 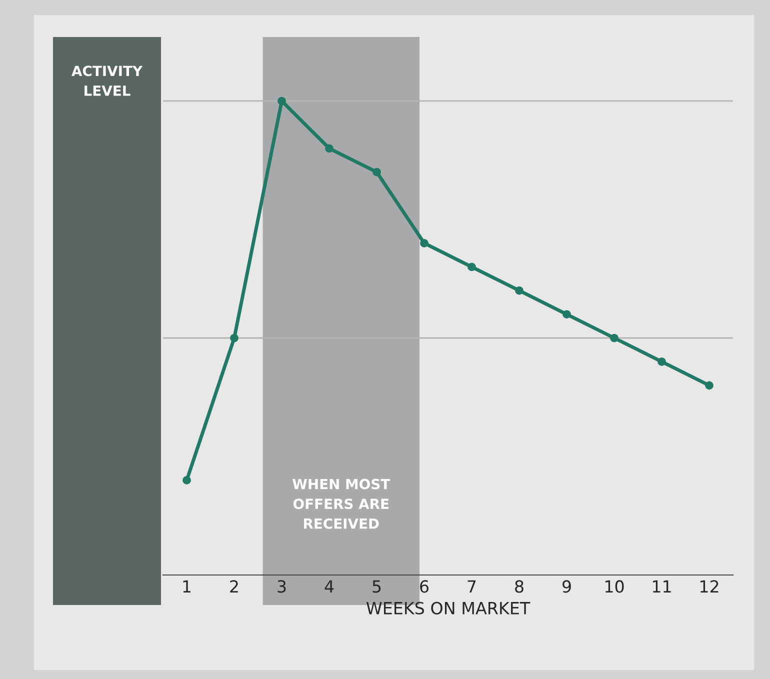 I want to click on x-tick-label: 7, so click(x=472, y=586).